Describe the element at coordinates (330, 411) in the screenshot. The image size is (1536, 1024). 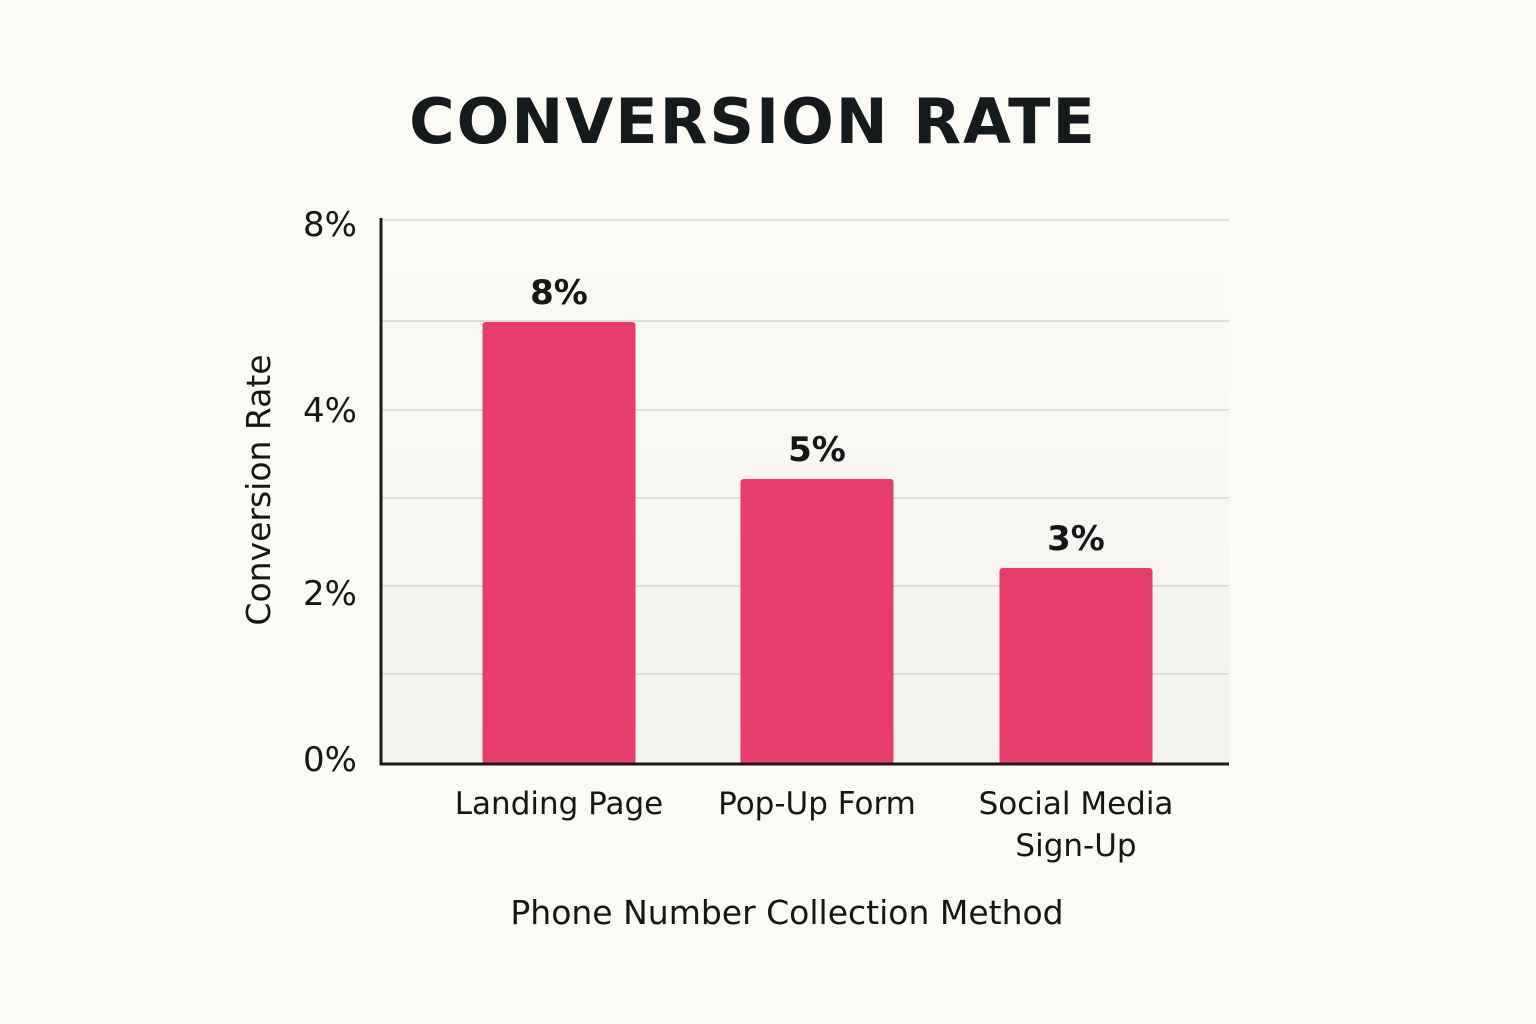
I see `y-tick-label: 4%` at that location.